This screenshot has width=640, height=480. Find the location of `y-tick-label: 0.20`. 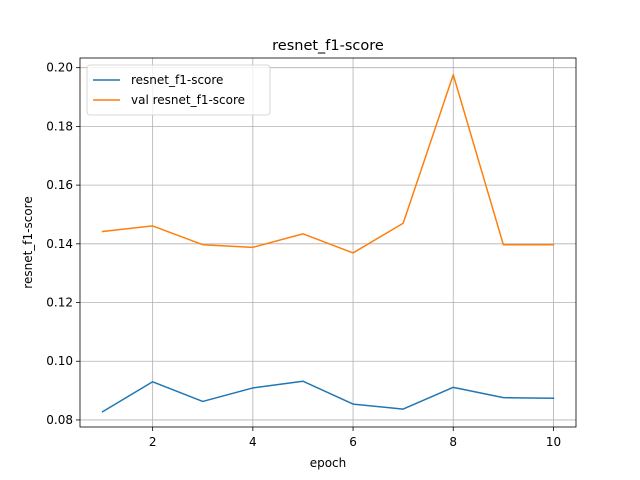

y-tick-label: 0.20 is located at coordinates (59, 68).